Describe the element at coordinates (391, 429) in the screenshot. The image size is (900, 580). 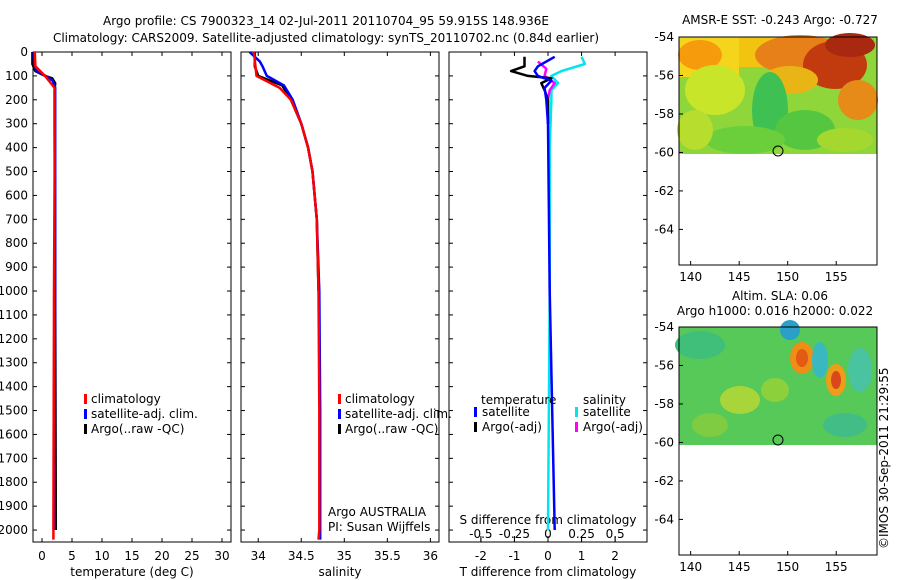
I see `legend-entry: Argo(..raw -QC)` at that location.